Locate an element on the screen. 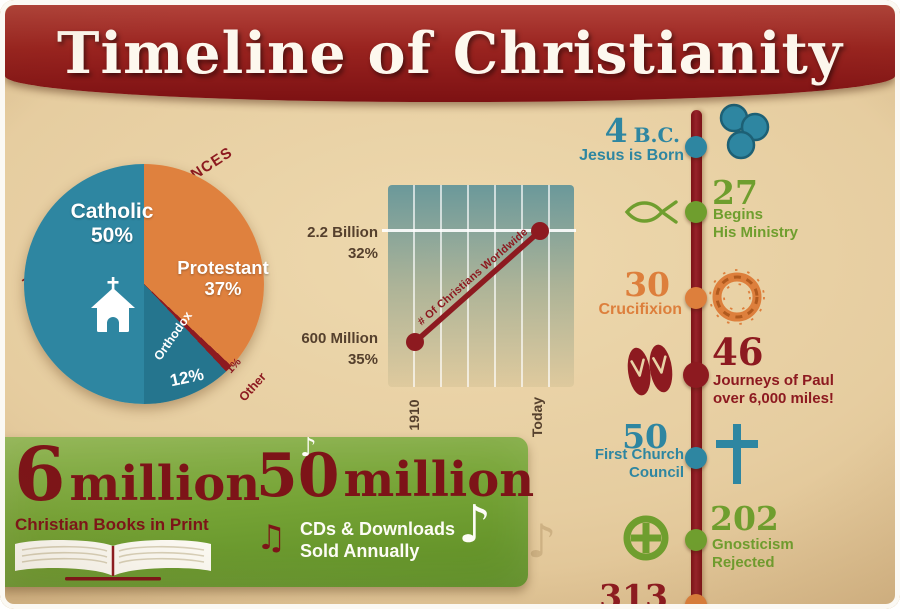 The height and width of the screenshot is (609, 900). growth-chart-plot is located at coordinates (479, 286).